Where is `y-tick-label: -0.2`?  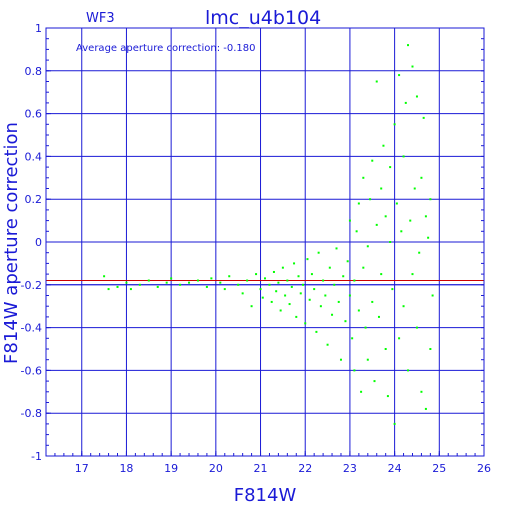
y-tick-label: -0.2 is located at coordinates (31, 285).